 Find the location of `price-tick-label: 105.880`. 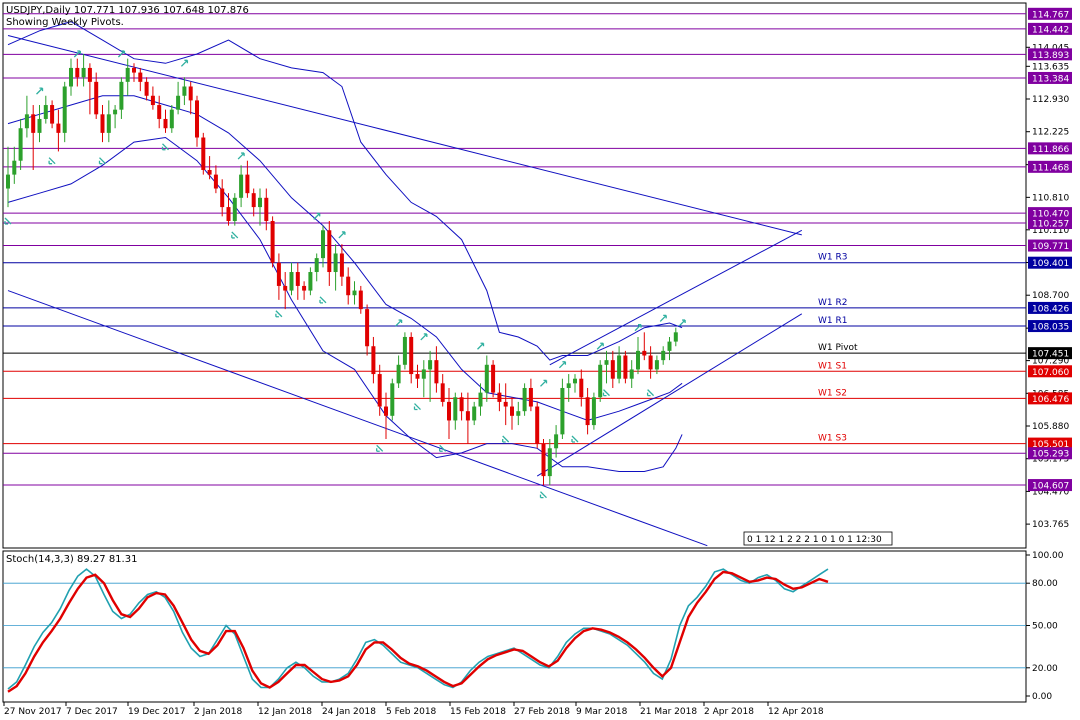

price-tick-label: 105.880 is located at coordinates (1050, 427).